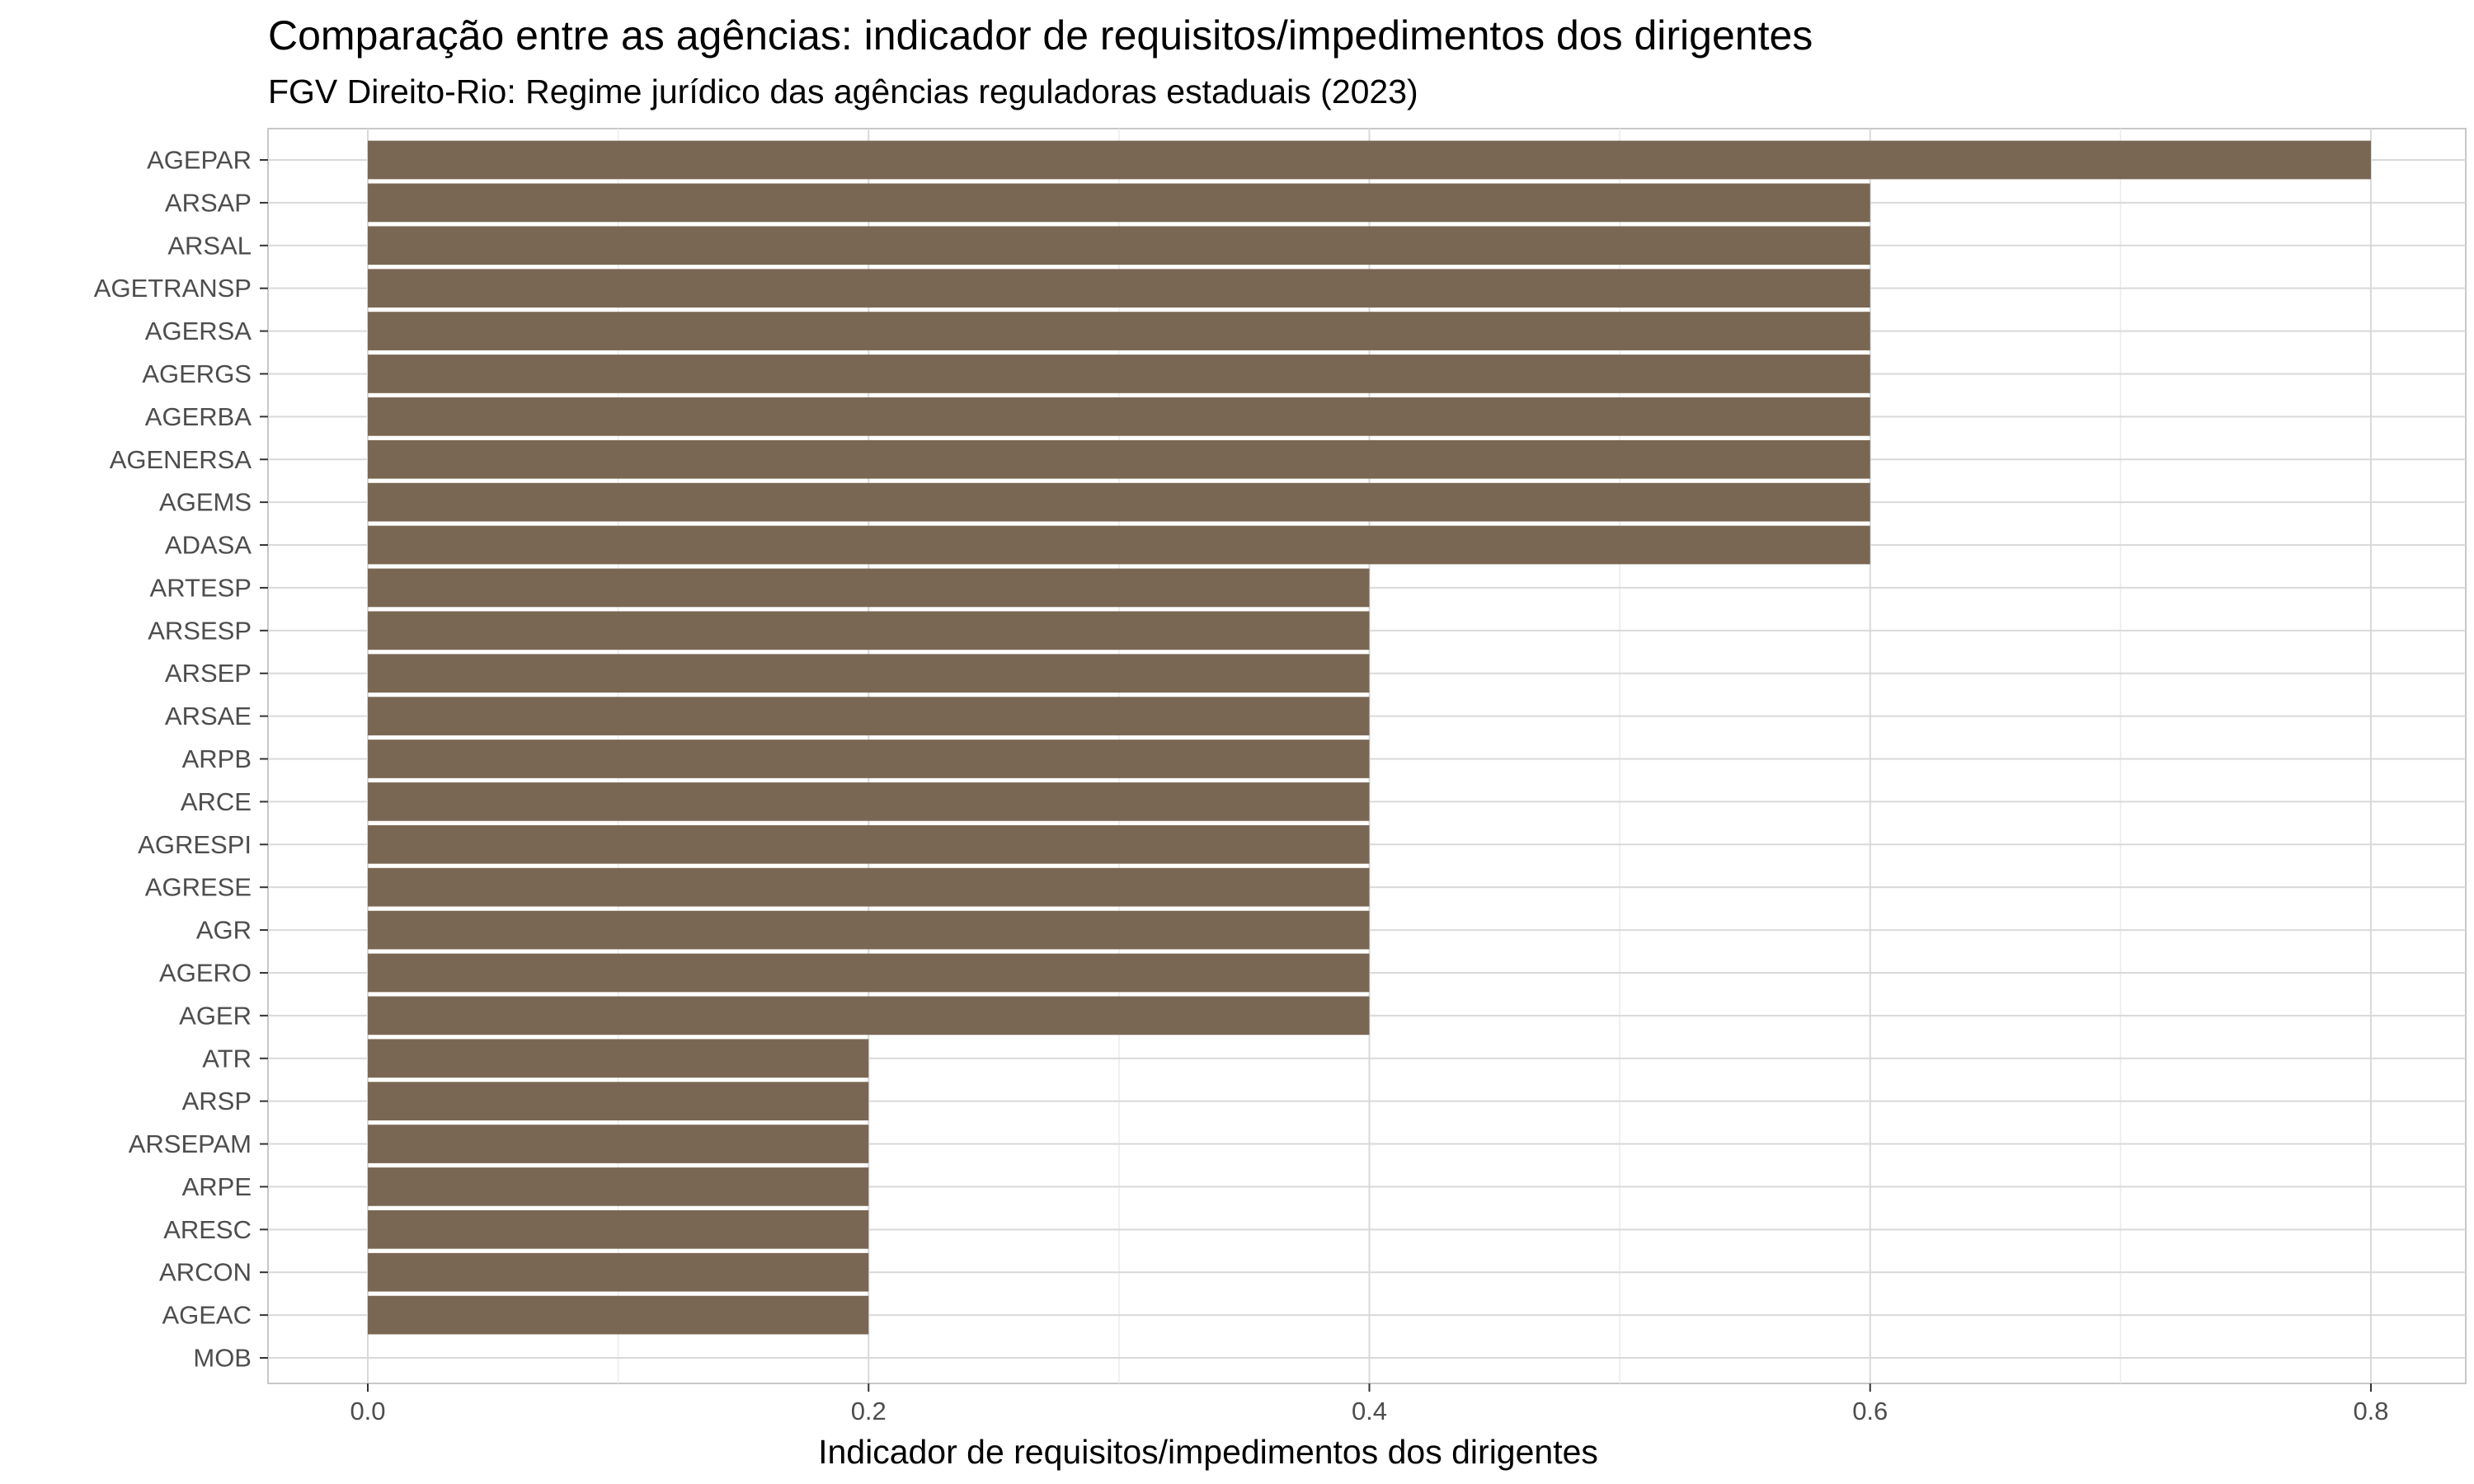 The image size is (2474, 1484). Describe the element at coordinates (869, 844) in the screenshot. I see `bar-agrespi` at that location.